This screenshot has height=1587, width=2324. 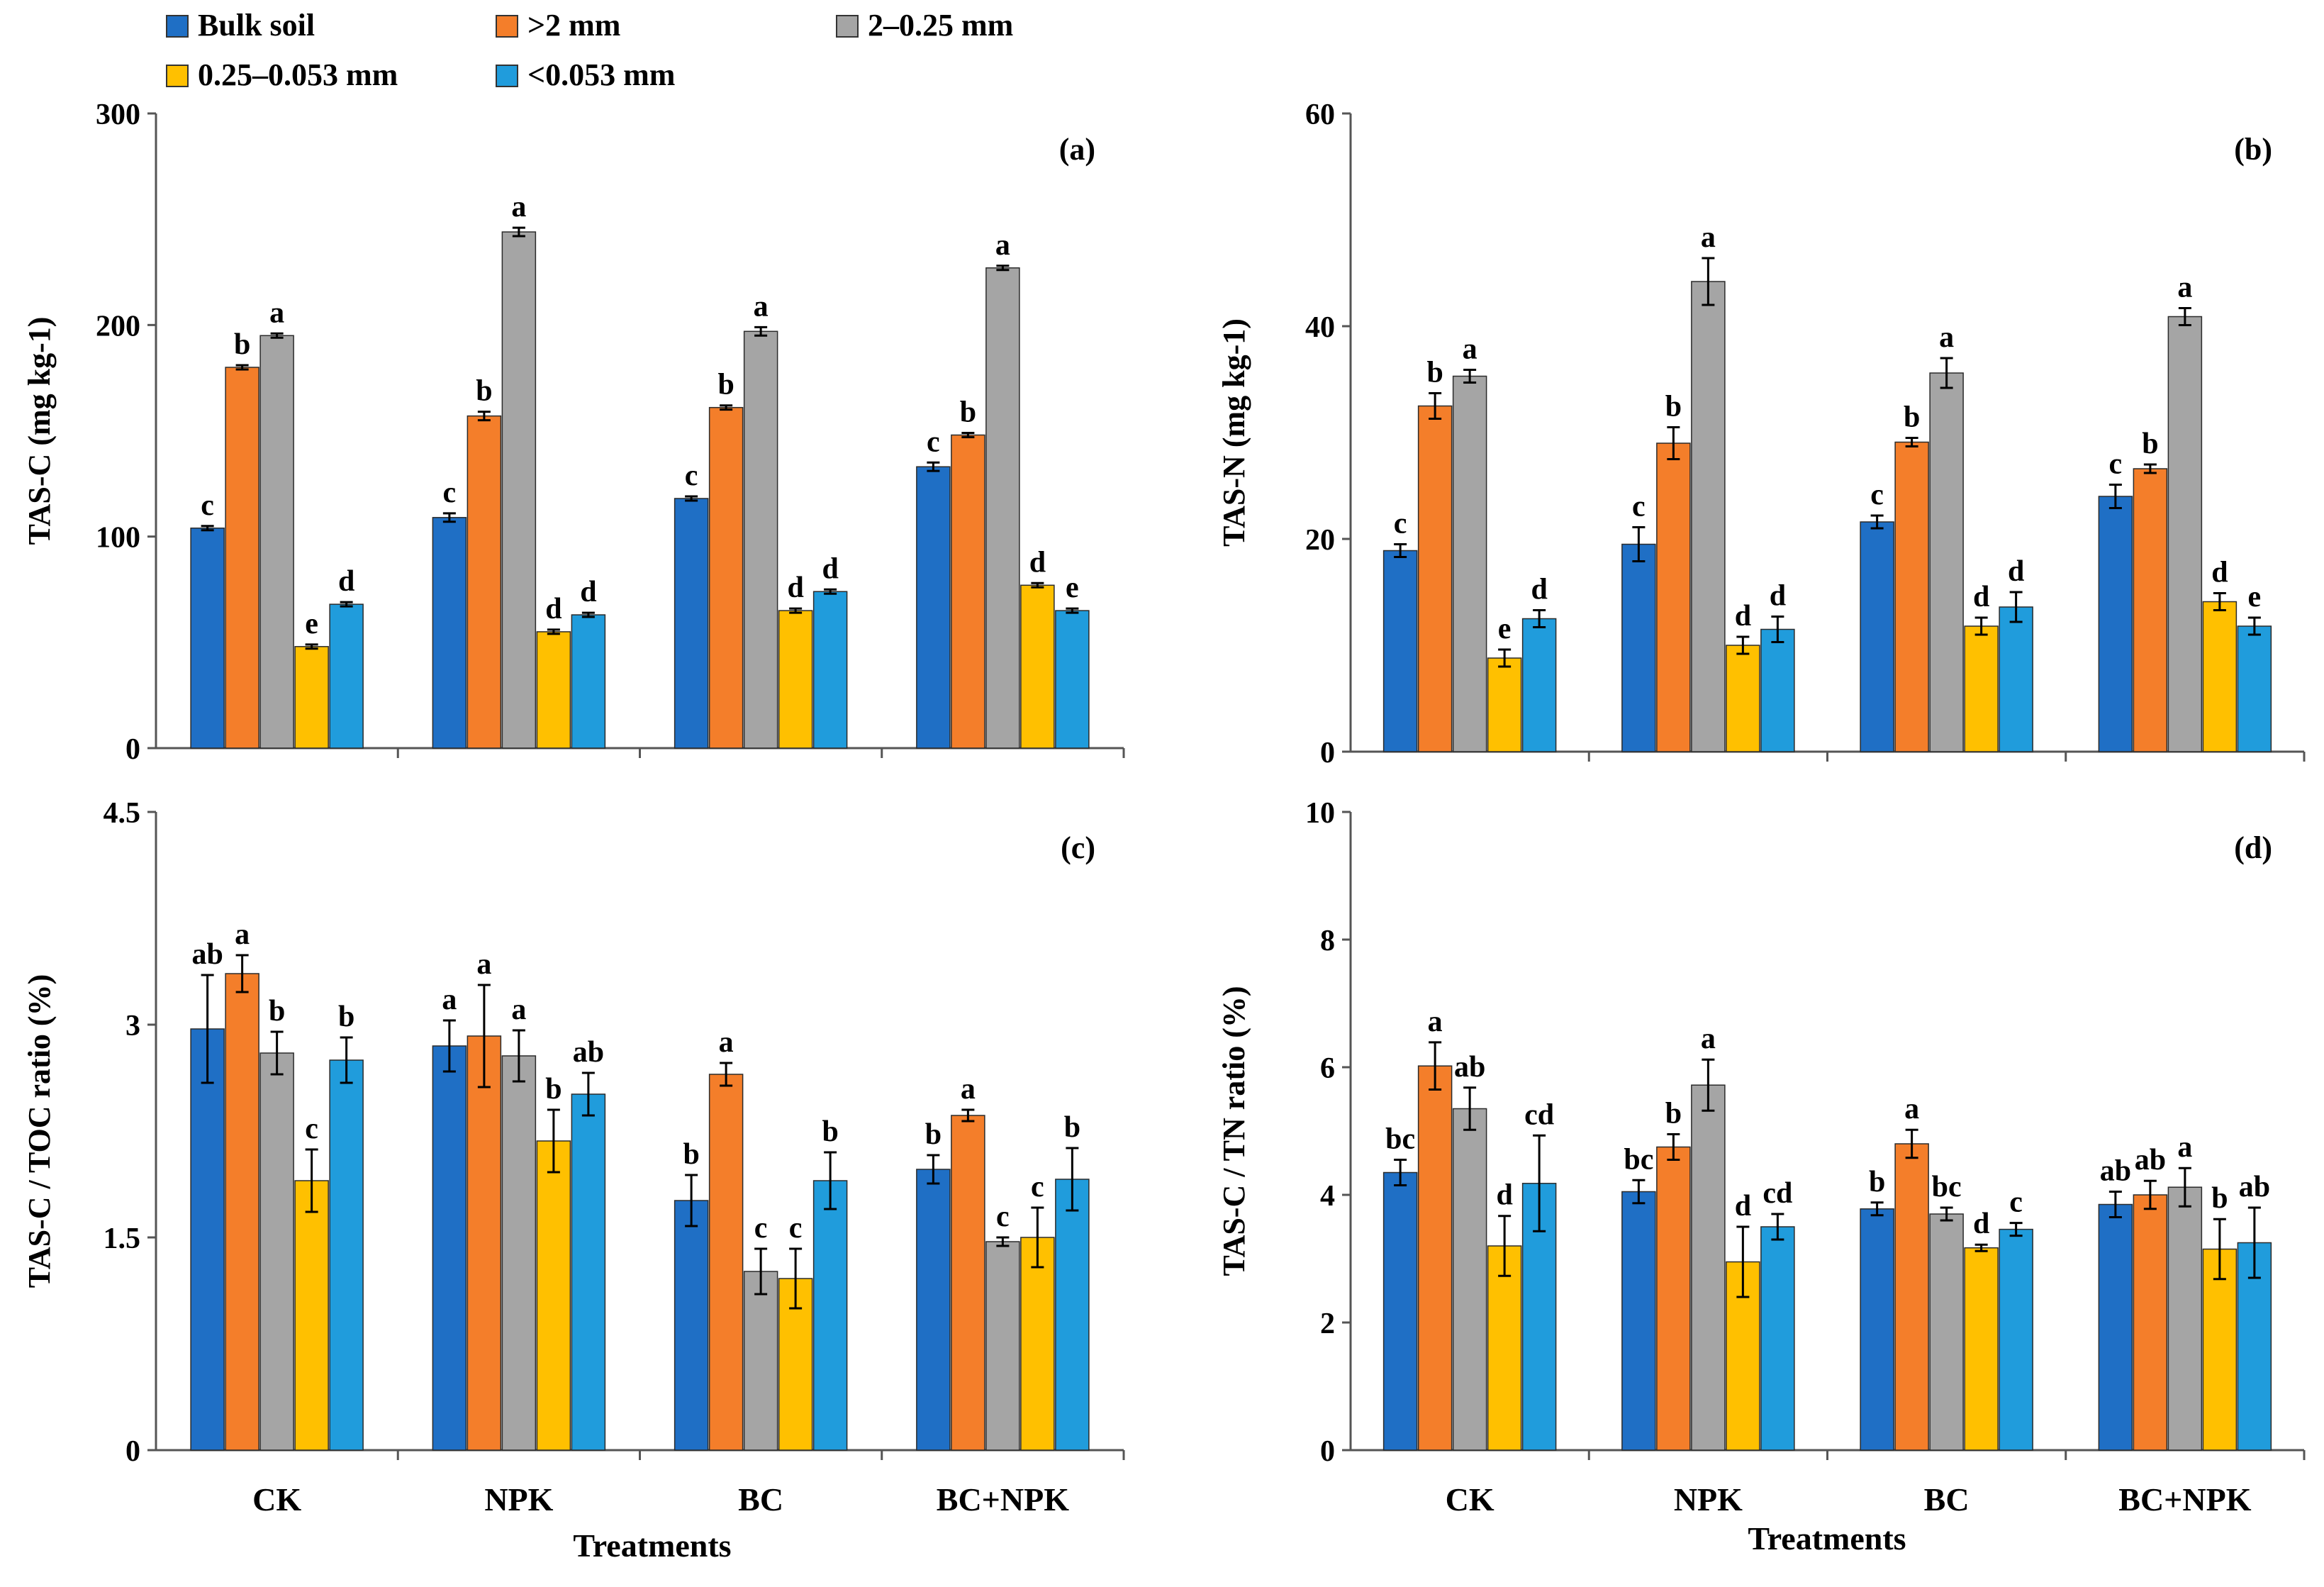 What do you see at coordinates (1539, 1114) in the screenshot?
I see `significance-letter: cd` at bounding box center [1539, 1114].